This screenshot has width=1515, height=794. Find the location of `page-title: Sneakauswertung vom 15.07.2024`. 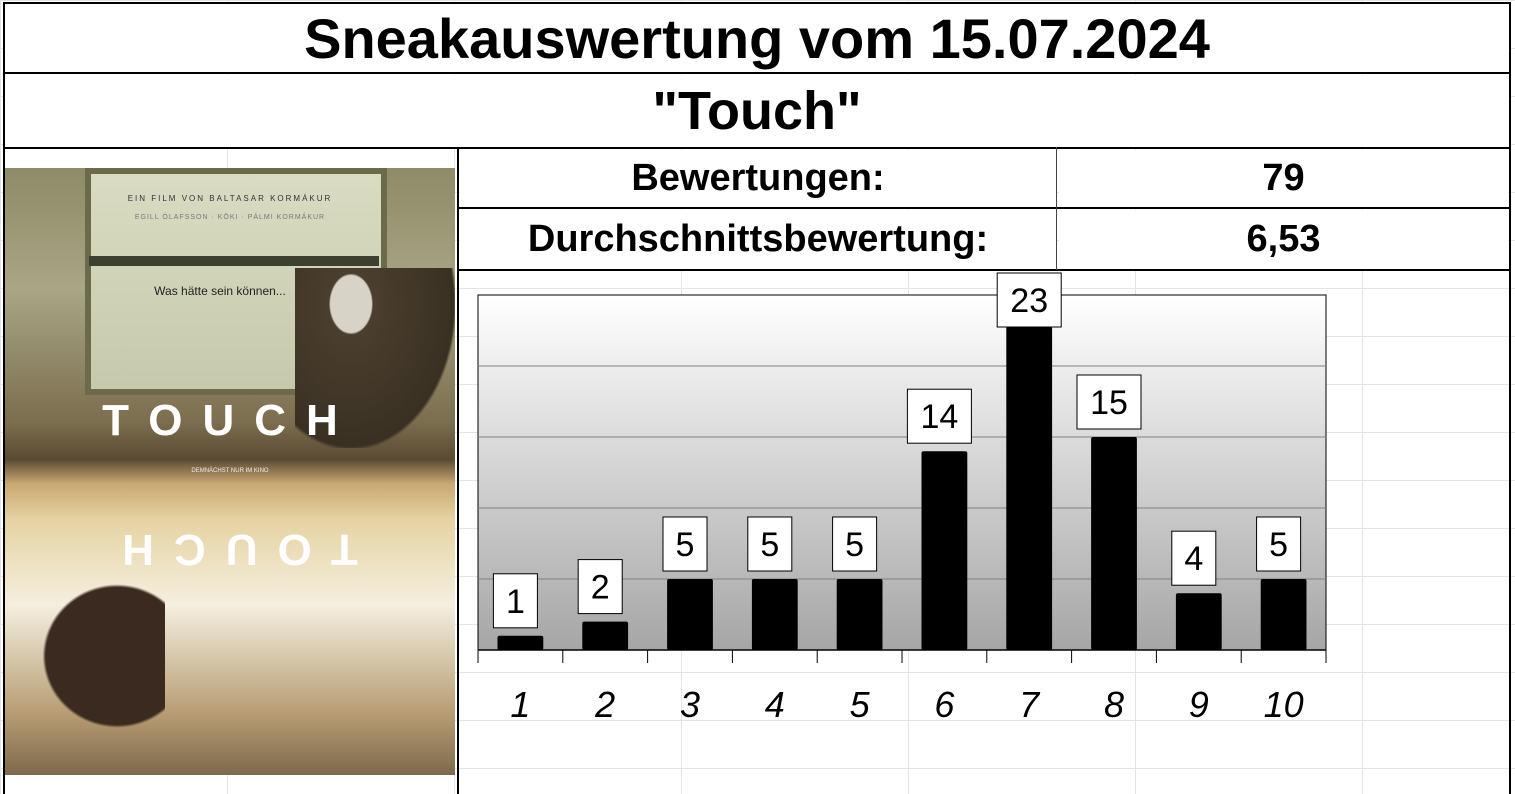

page-title: Sneakauswertung vom 15.07.2024 is located at coordinates (757, 38).